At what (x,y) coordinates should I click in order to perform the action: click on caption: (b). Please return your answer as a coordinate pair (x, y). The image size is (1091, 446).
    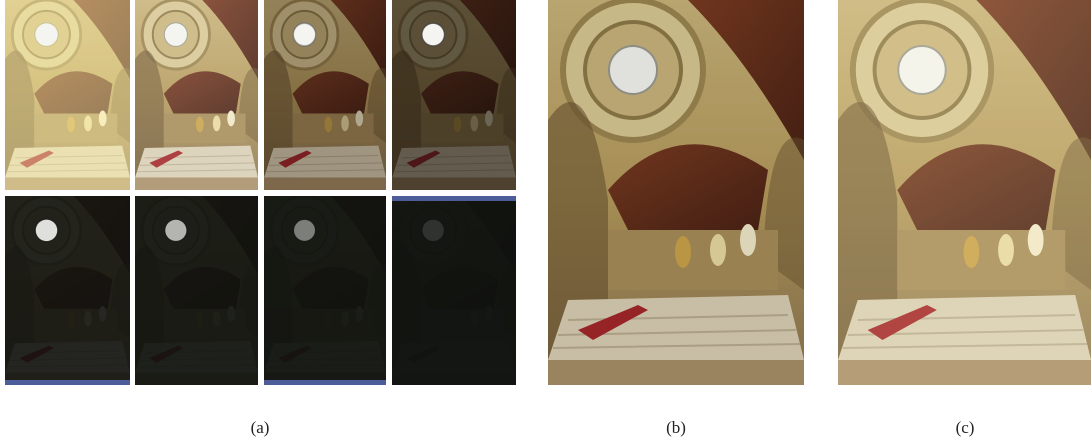
    Looking at the image, I should click on (676, 427).